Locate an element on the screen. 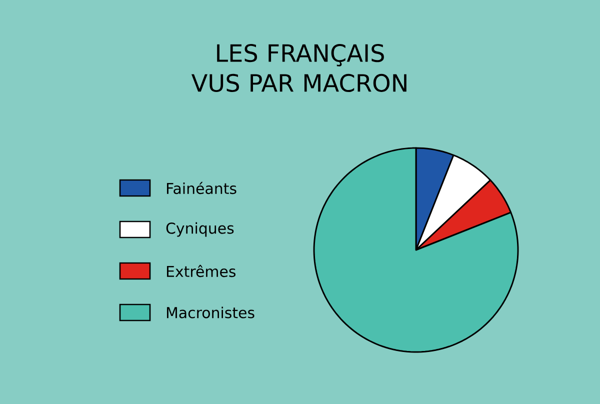 This screenshot has width=600, height=404. chart-title: LES FRANÇAIS VUS PAR MACRON is located at coordinates (298, 68).